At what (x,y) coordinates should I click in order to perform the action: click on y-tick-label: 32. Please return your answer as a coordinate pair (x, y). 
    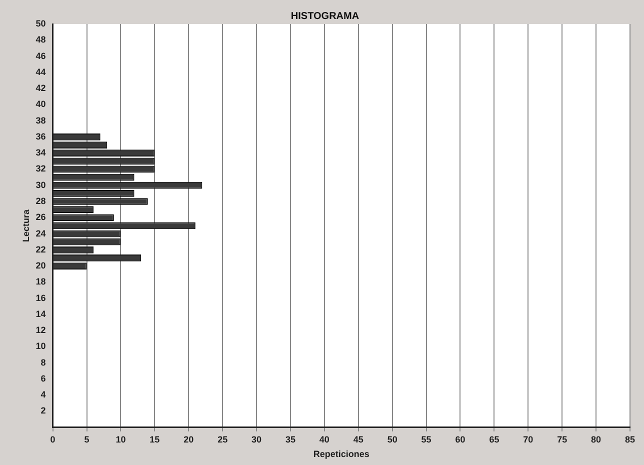
    Looking at the image, I should click on (41, 169).